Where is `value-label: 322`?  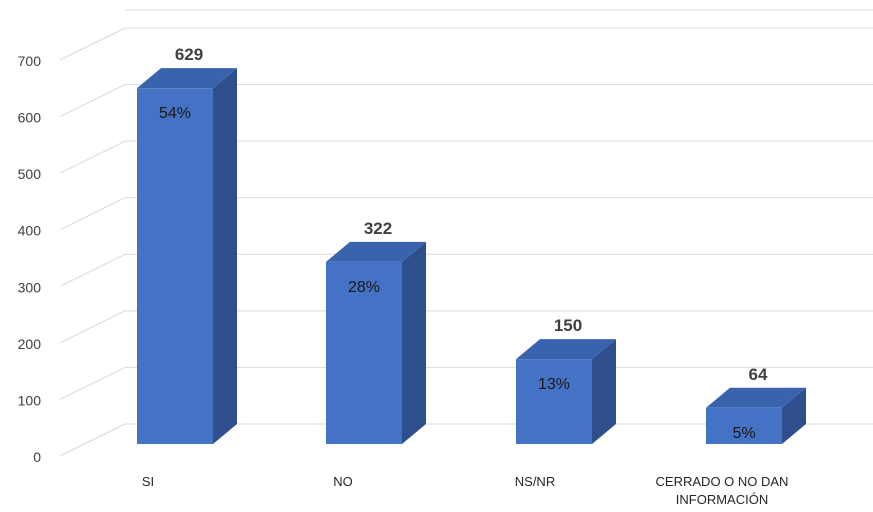 value-label: 322 is located at coordinates (378, 228).